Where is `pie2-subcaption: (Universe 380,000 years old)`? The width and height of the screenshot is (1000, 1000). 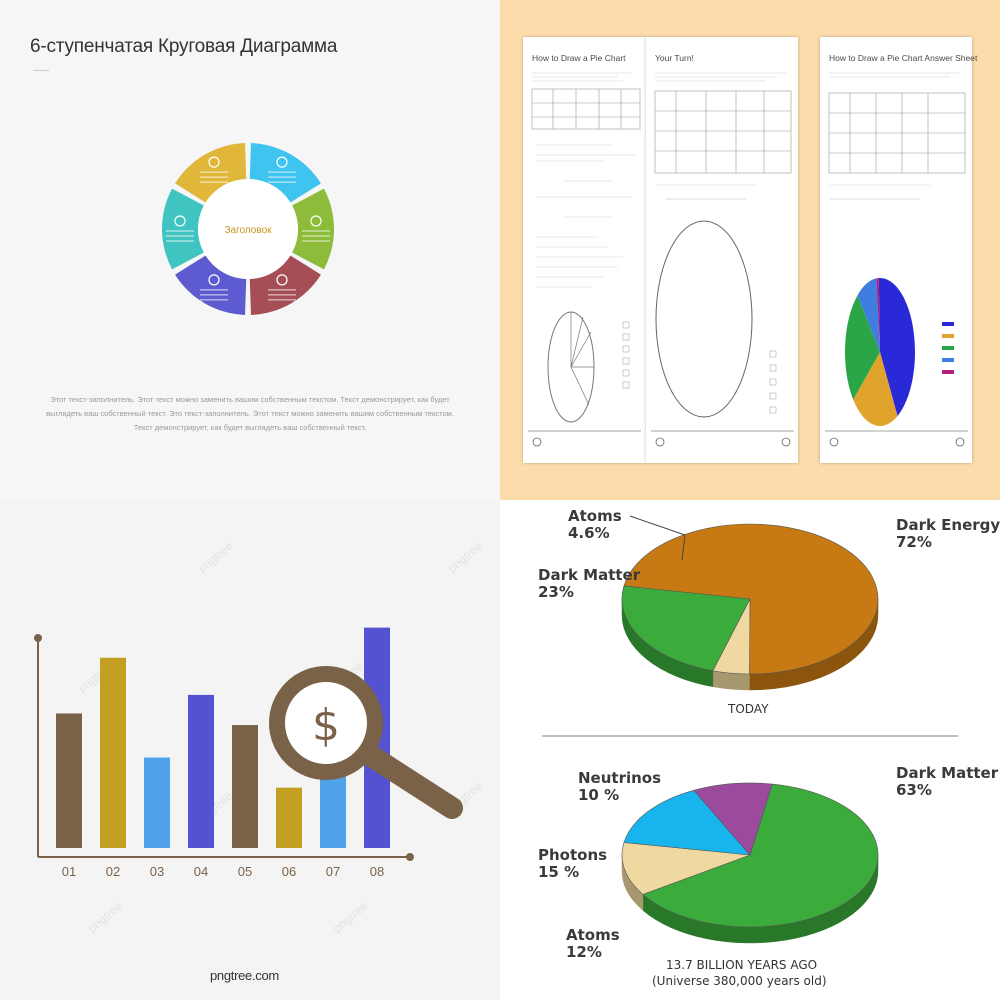
pie2-subcaption: (Universe 380,000 years old) is located at coordinates (739, 981).